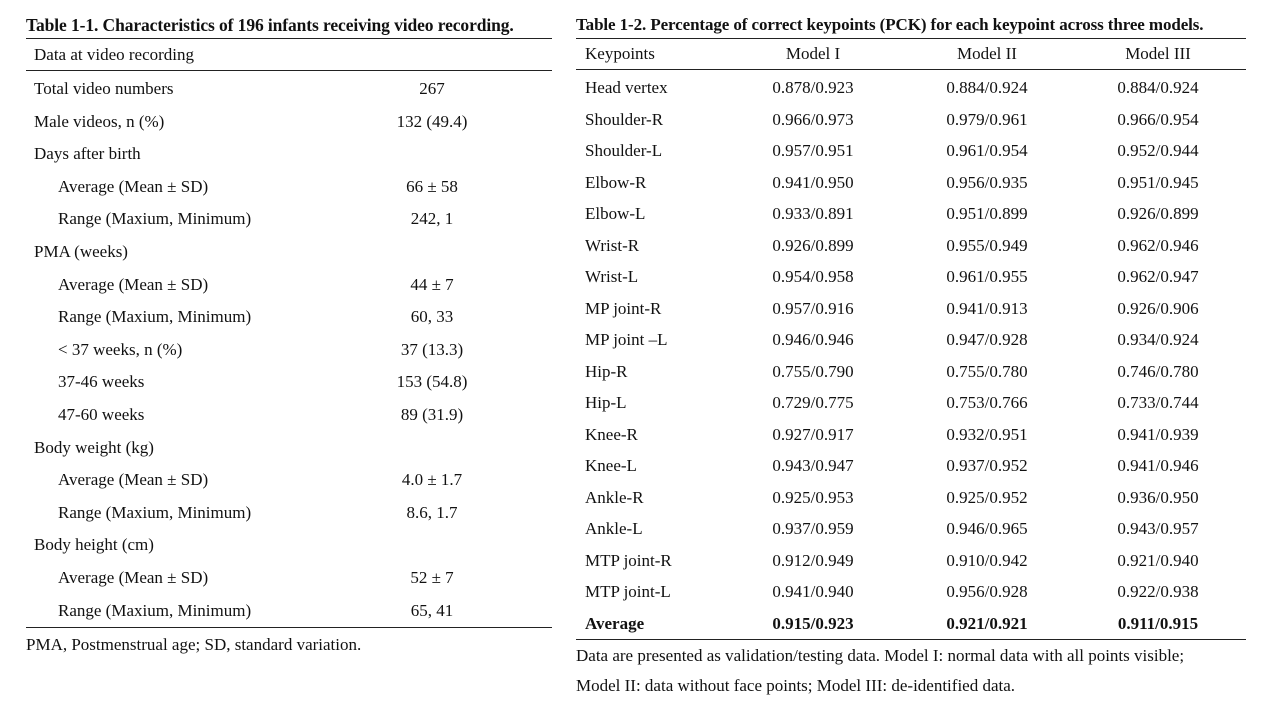 The width and height of the screenshot is (1280, 720). Describe the element at coordinates (628, 560) in the screenshot. I see `keypoint-name: MTP joint-R` at that location.